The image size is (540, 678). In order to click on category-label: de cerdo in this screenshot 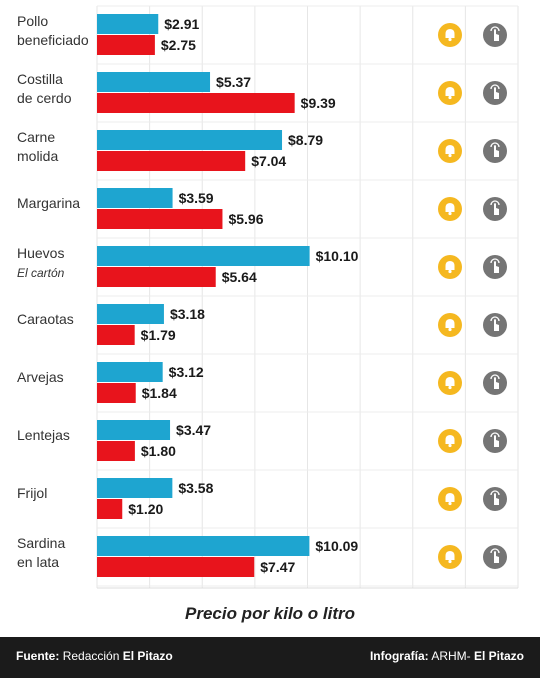, I will do `click(44, 98)`.